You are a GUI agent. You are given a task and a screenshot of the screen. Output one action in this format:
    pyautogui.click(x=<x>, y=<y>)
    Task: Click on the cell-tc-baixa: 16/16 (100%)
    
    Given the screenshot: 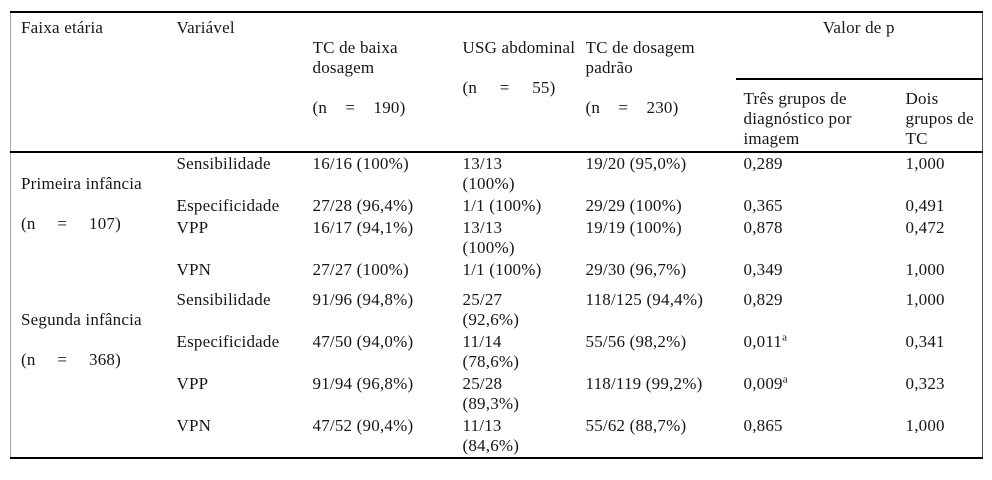 What is the action you would take?
    pyautogui.click(x=360, y=163)
    